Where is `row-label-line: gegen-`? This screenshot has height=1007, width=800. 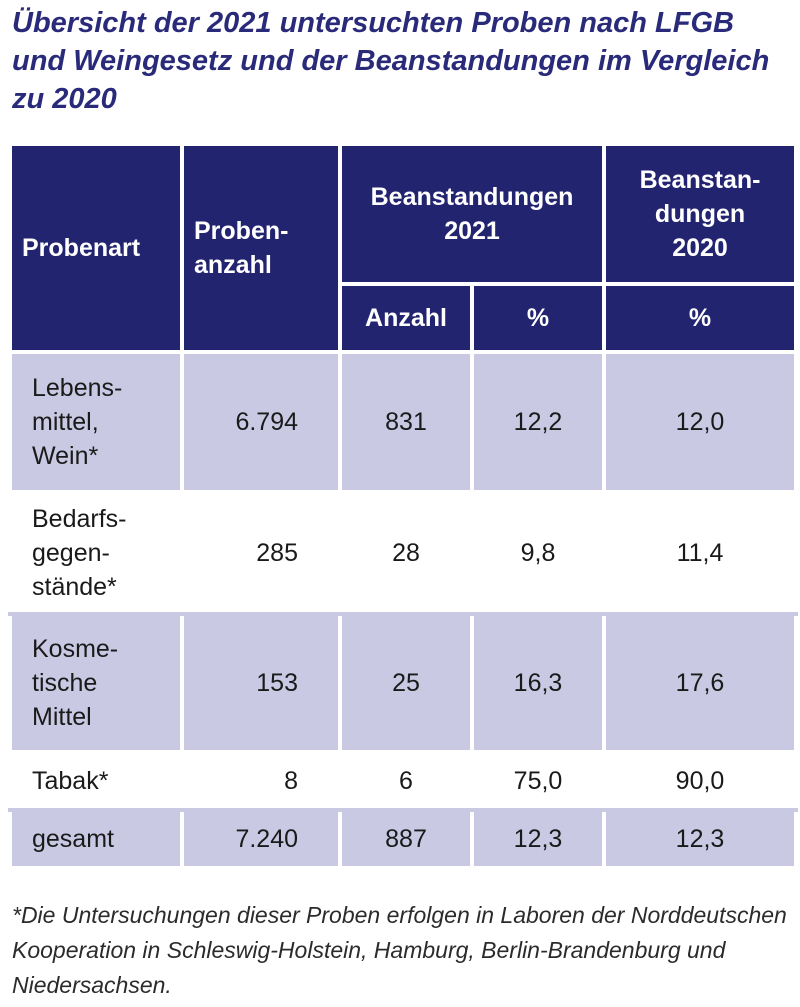 row-label-line: gegen- is located at coordinates (71, 553).